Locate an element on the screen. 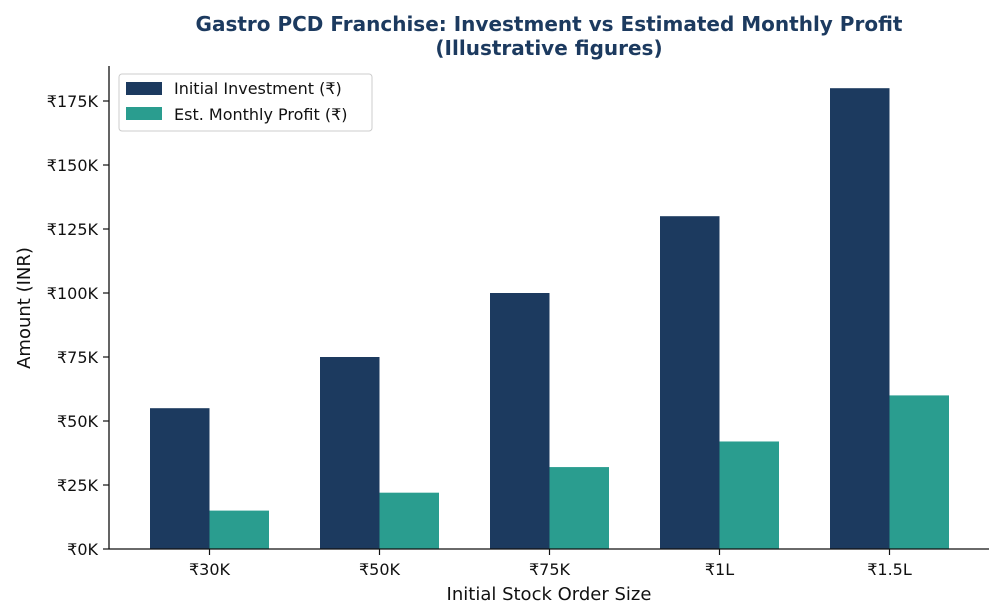  legend-swatch-investment is located at coordinates (144, 88).